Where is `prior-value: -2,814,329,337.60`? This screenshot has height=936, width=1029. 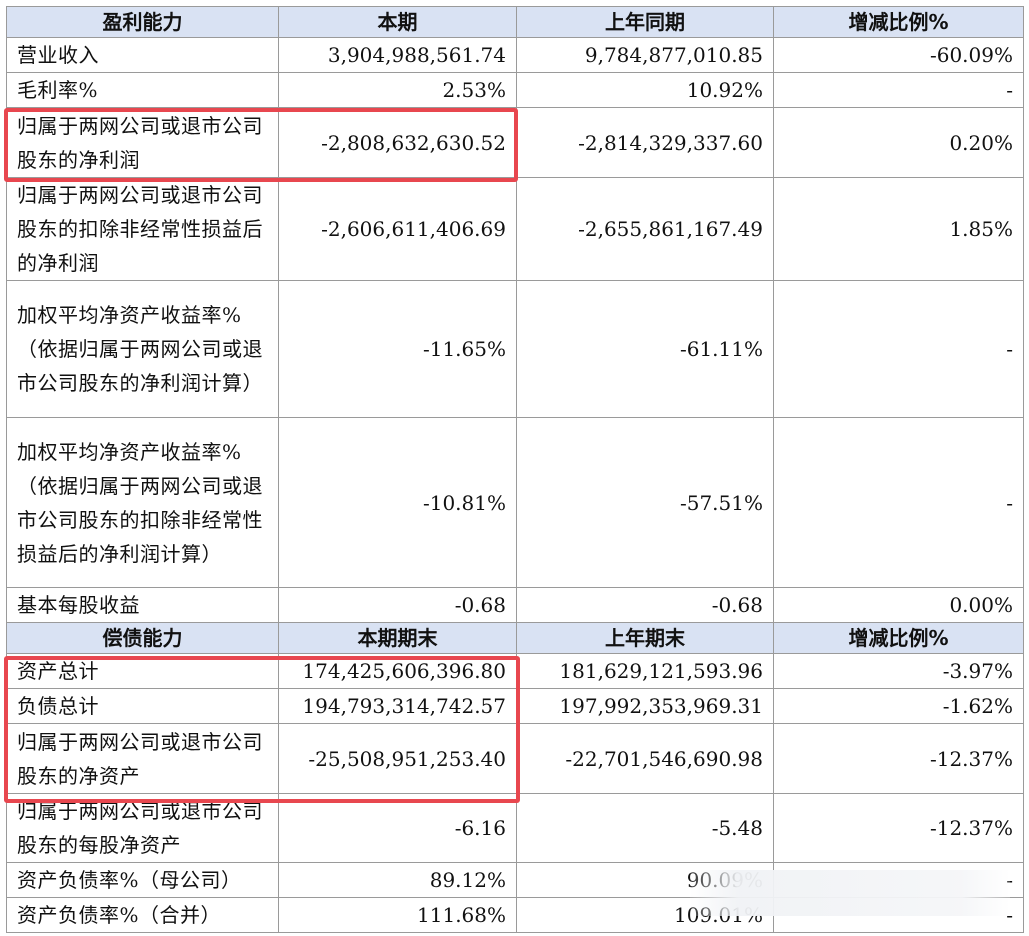 prior-value: -2,814,329,337.60 is located at coordinates (645, 142).